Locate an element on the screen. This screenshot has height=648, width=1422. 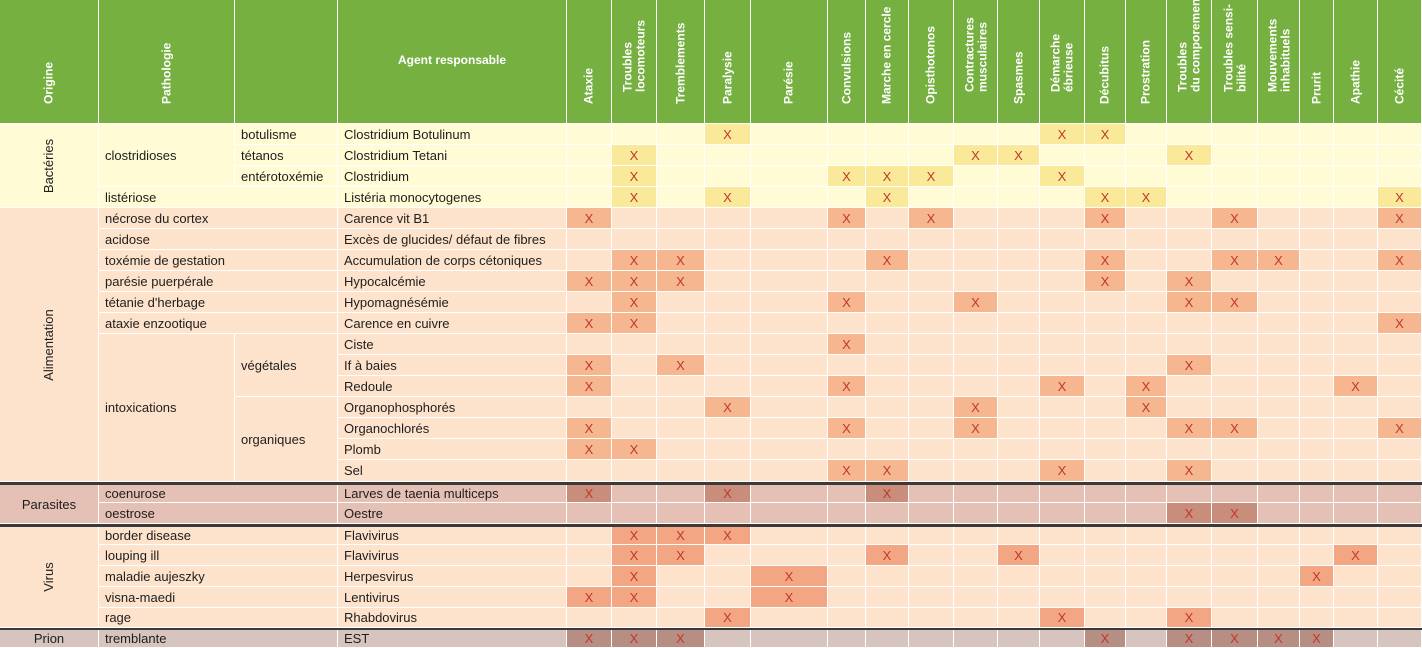
pathology-cell: coenurose is located at coordinates (218, 494).